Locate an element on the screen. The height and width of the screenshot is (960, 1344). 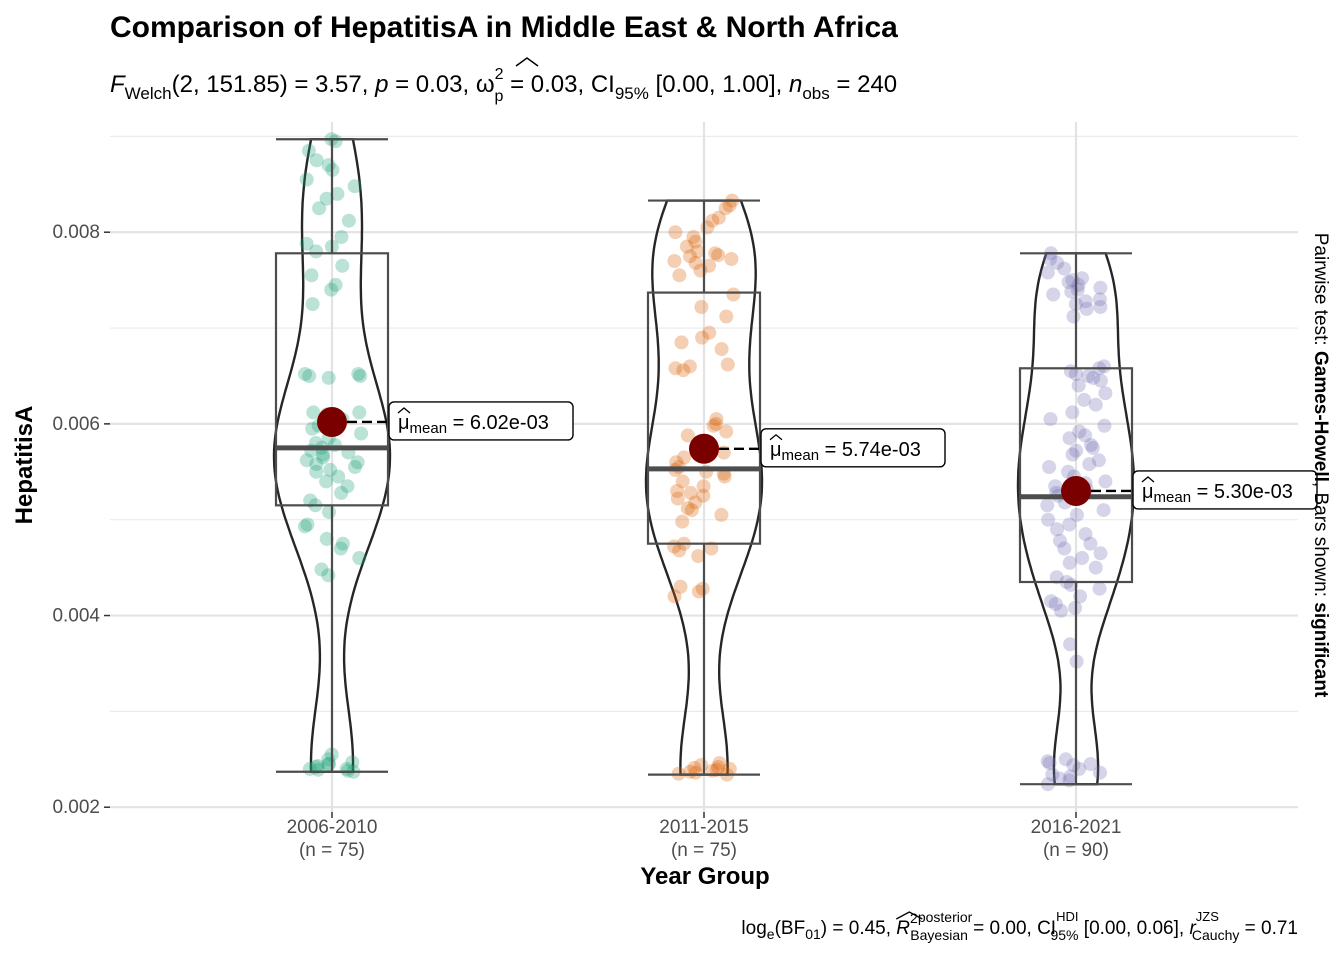
subtitle-ci-value: [0.00, 1.00], is located at coordinates (719, 84).